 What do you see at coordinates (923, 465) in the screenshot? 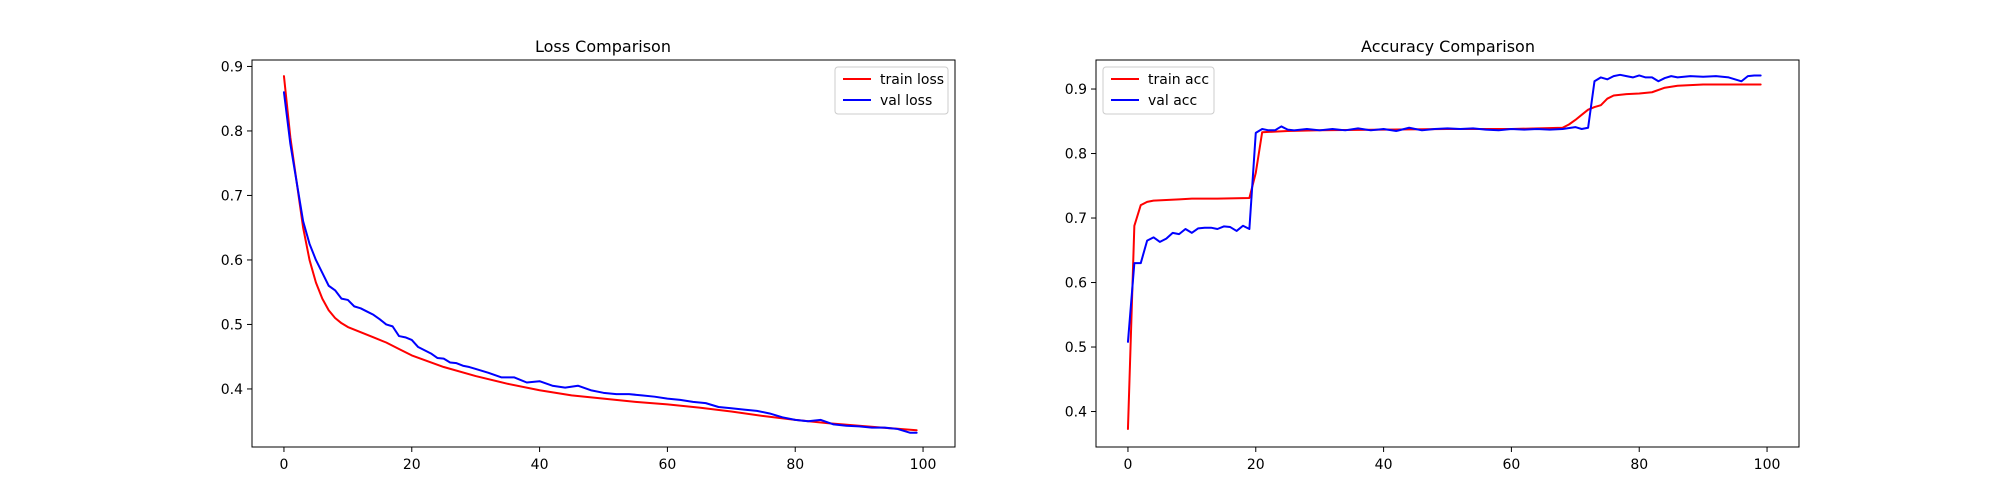
I see `loss-x-tick-label-100: 100` at bounding box center [923, 465].